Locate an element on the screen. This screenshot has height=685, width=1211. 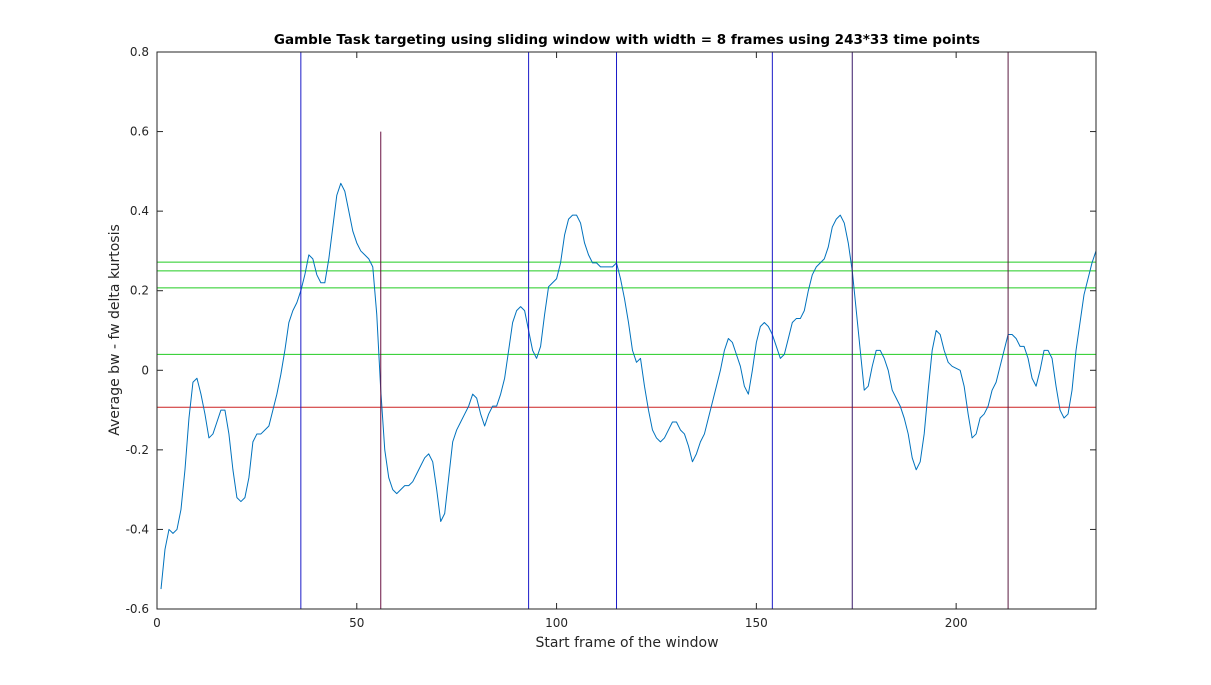
y-tick-label: 0.4 is located at coordinates (139, 211).